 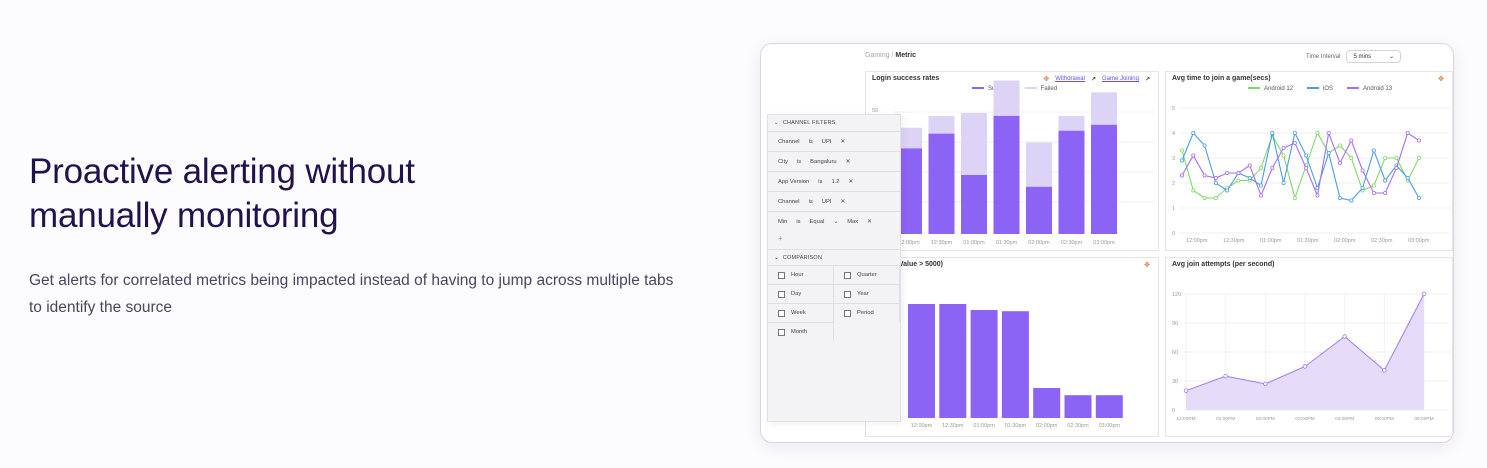 I want to click on comparison-option: Period, so click(x=867, y=312).